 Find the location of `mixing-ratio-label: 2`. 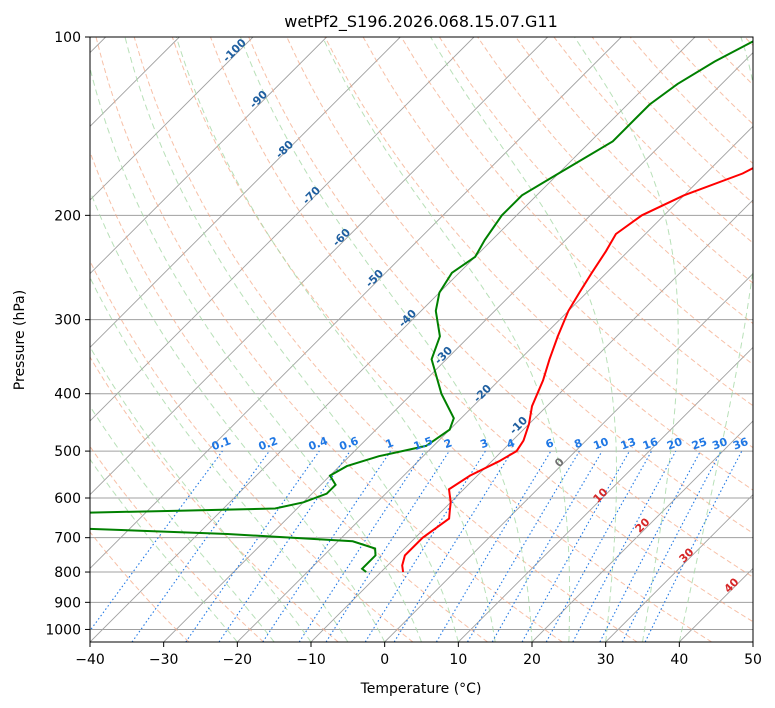

mixing-ratio-label: 2 is located at coordinates (448, 443).